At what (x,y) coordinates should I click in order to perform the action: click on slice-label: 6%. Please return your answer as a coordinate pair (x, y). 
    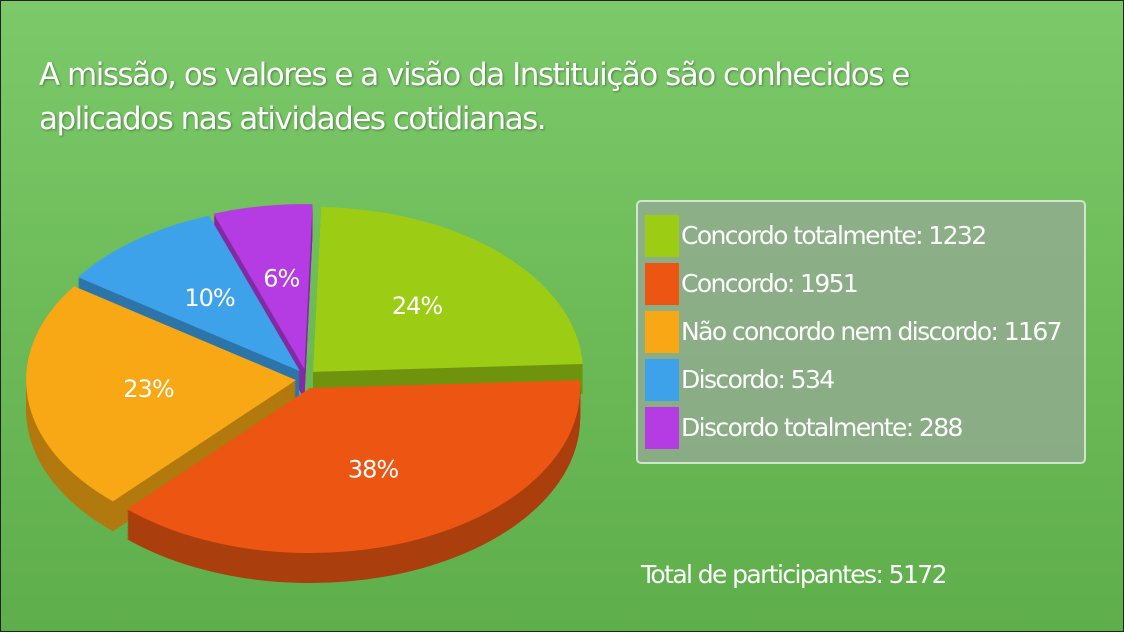
    Looking at the image, I should click on (281, 278).